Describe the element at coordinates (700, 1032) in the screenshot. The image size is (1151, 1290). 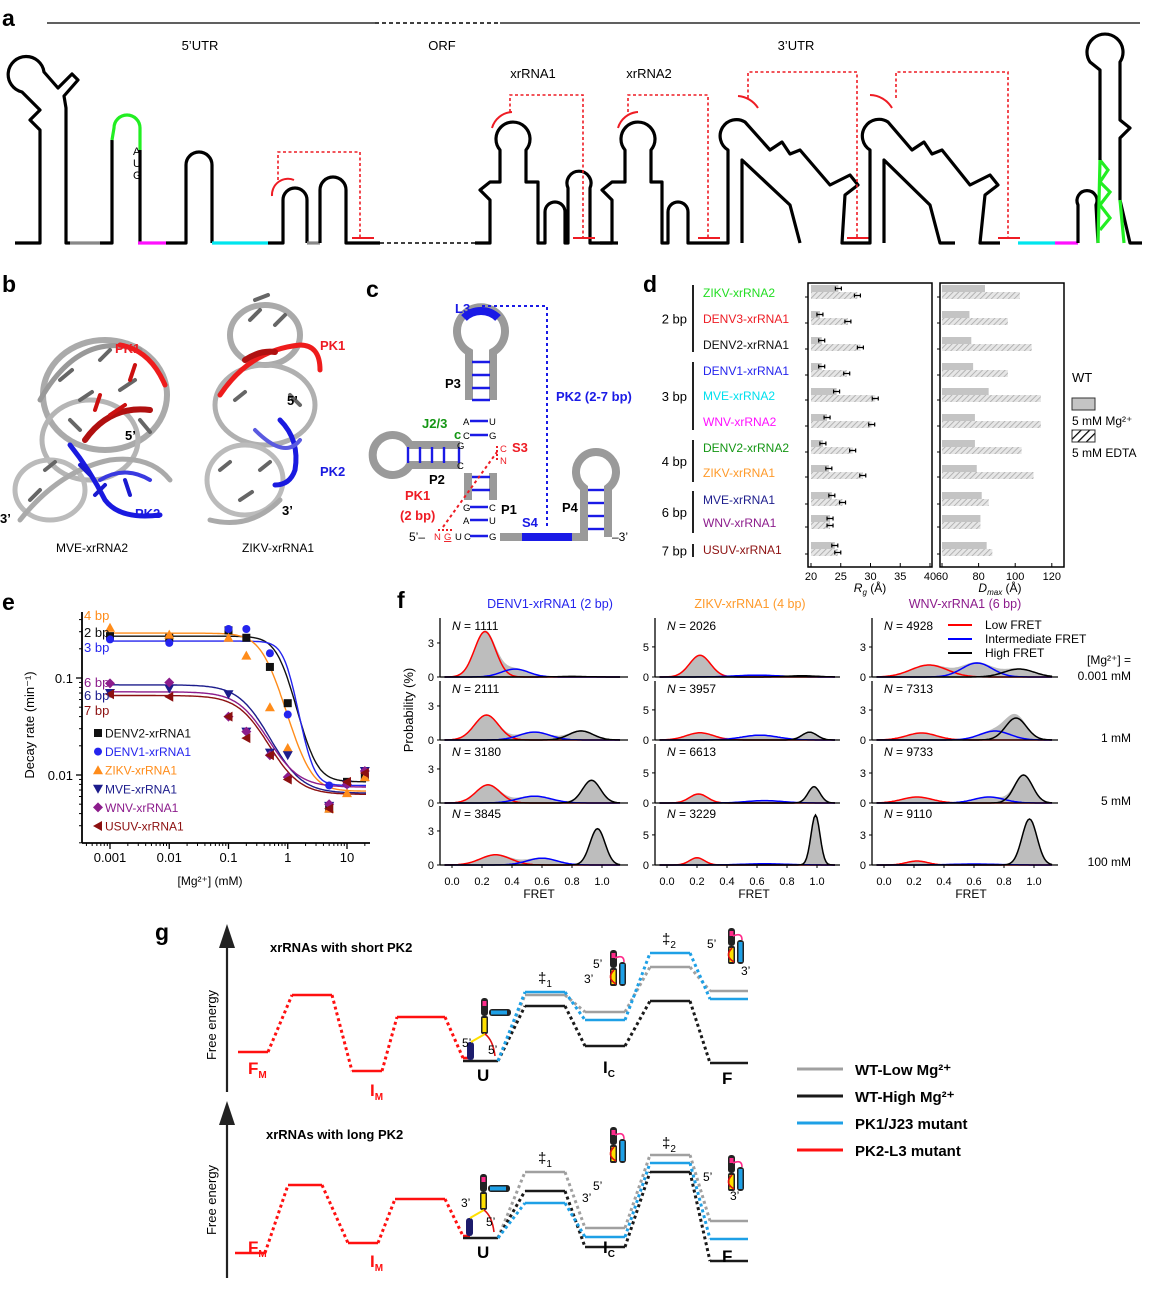
I see `wt-high-mg-top-transition` at that location.